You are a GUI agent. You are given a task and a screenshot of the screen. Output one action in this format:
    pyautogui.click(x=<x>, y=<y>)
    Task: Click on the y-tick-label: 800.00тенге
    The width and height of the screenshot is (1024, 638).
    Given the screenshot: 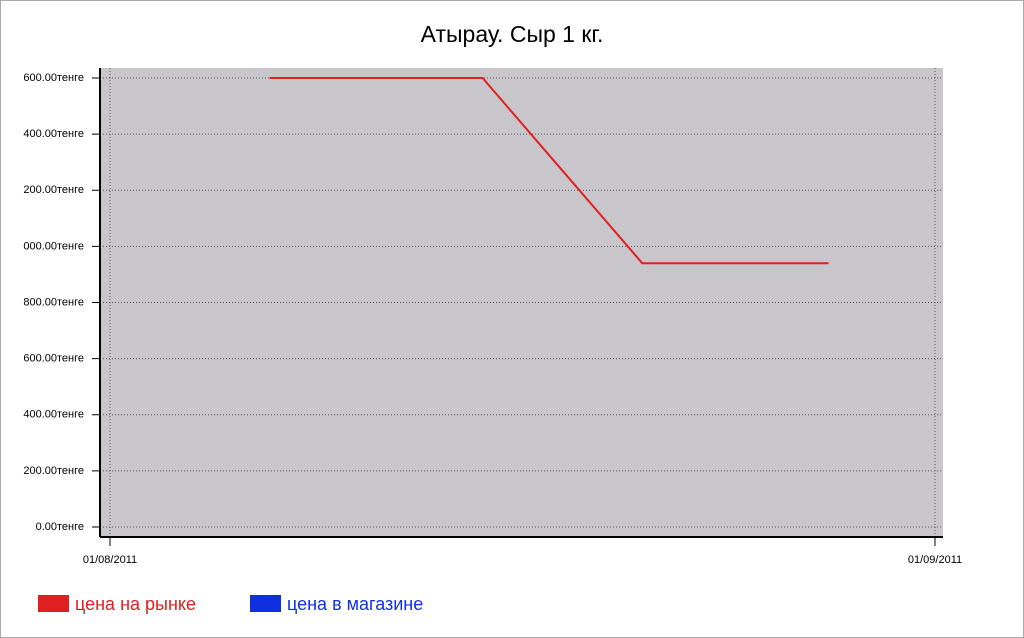 What is the action you would take?
    pyautogui.click(x=53, y=302)
    